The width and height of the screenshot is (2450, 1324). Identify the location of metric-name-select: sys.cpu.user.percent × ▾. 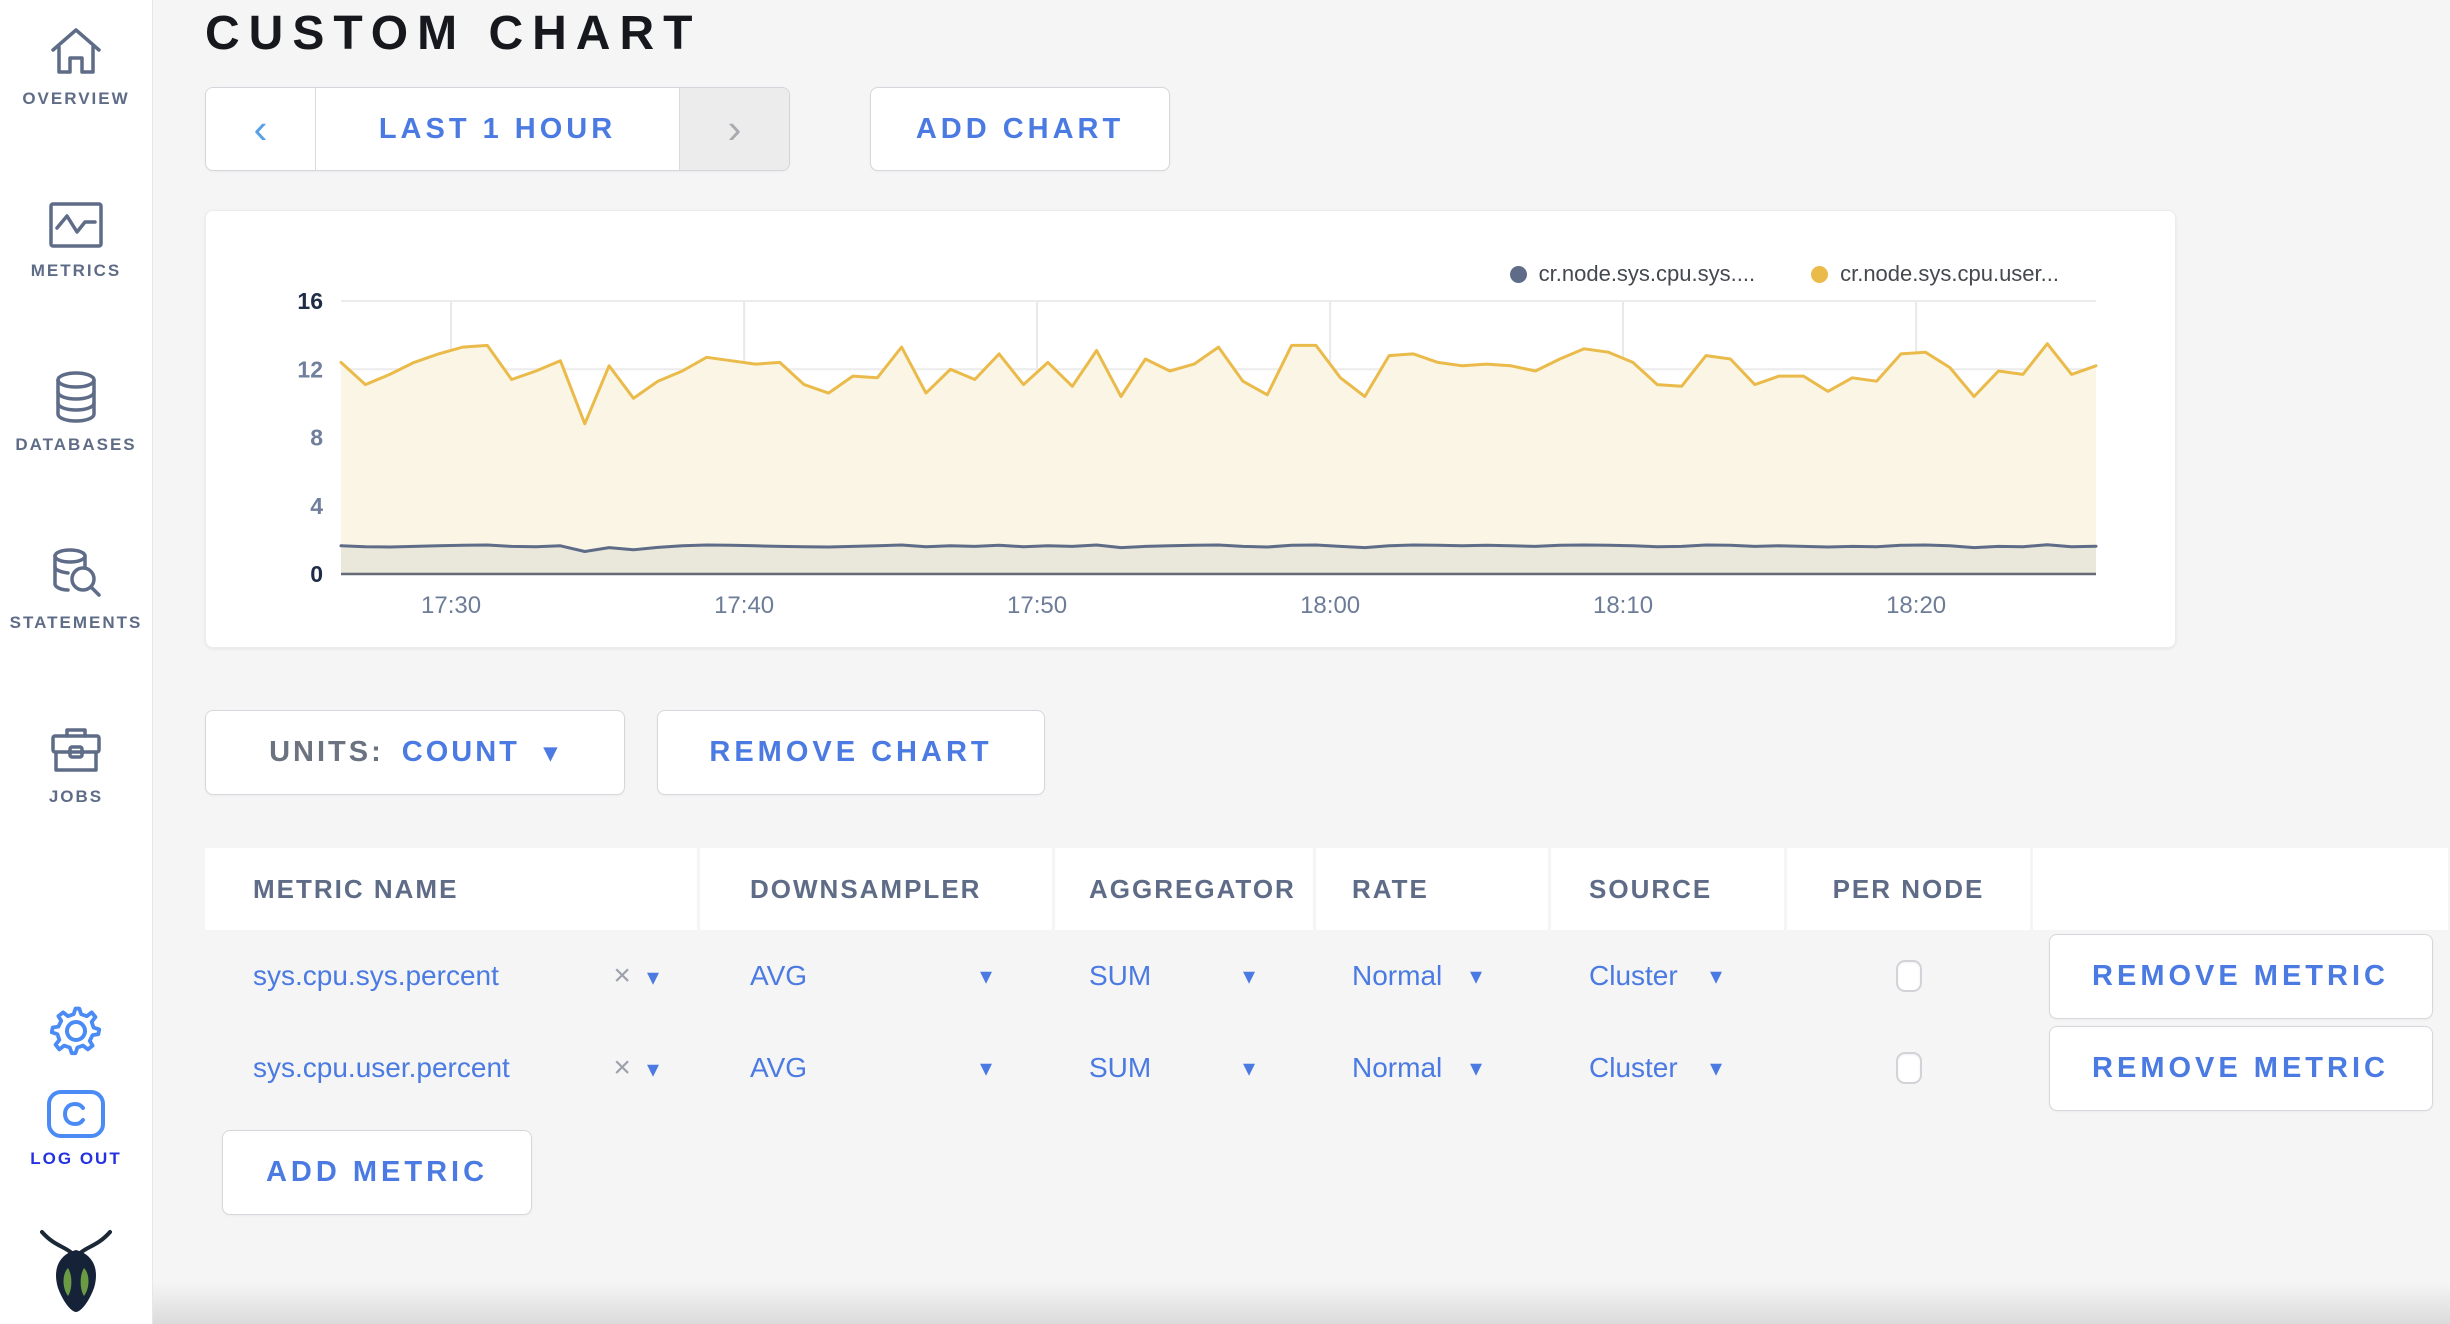
(451, 1068).